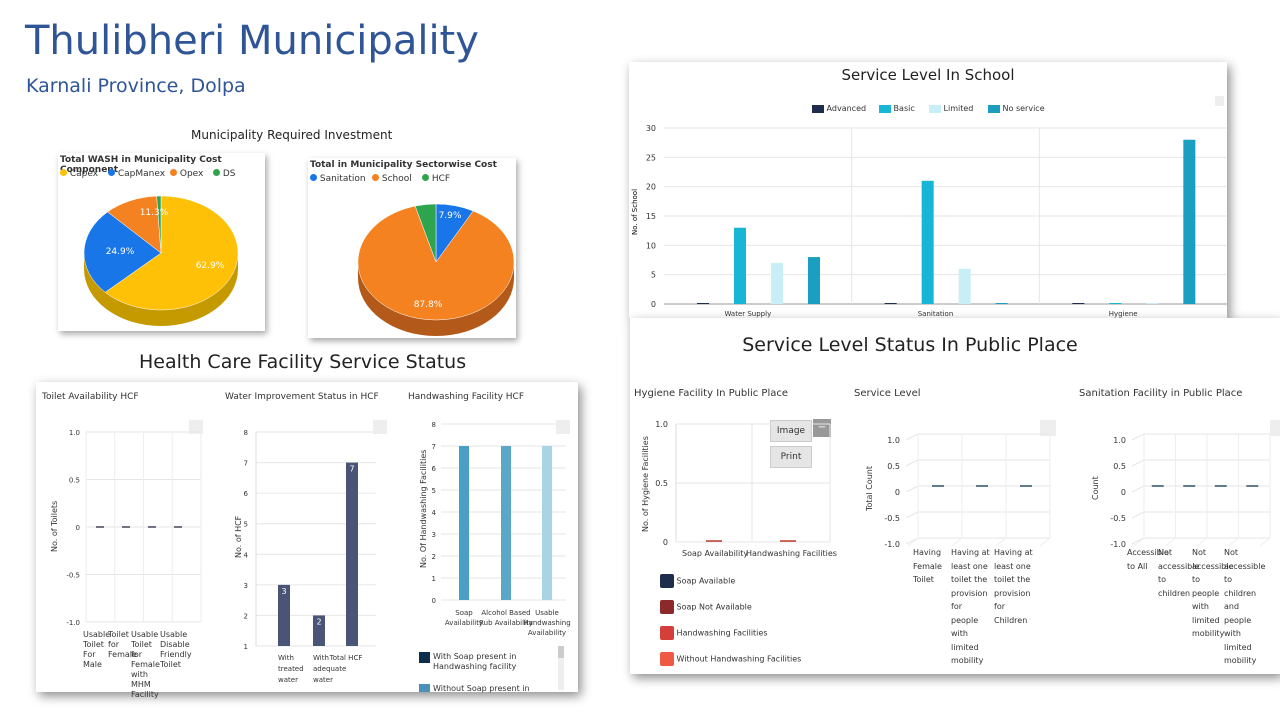 This screenshot has height=720, width=1280. What do you see at coordinates (252, 41) in the screenshot?
I see `page-title: Thulibheri Municipality` at bounding box center [252, 41].